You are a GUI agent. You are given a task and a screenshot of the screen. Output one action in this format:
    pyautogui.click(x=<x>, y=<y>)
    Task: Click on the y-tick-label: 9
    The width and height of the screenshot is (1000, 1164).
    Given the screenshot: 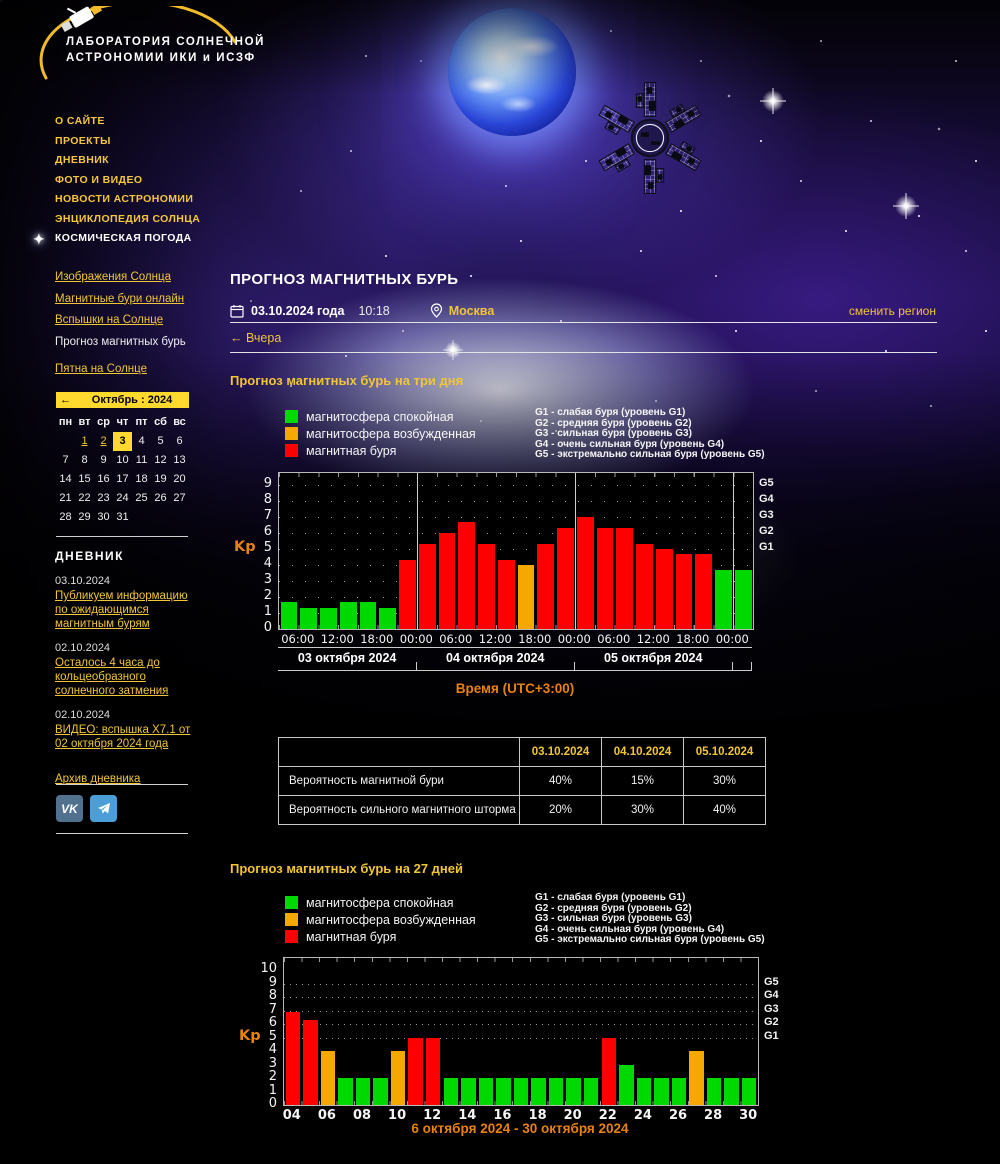 What is the action you would take?
    pyautogui.click(x=267, y=483)
    